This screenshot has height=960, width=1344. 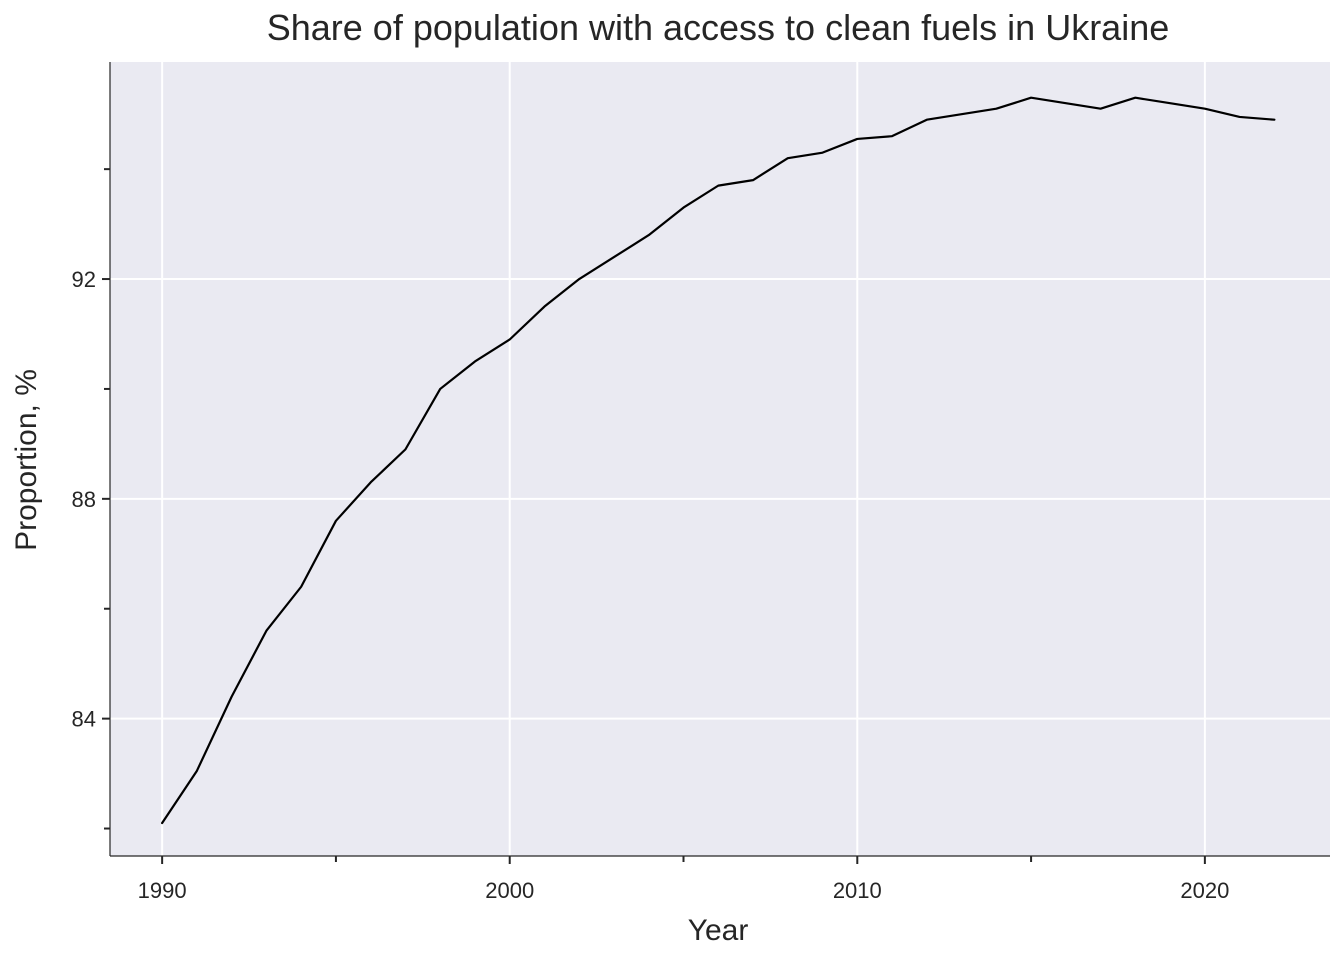 I want to click on x-tick-label: 2000, so click(x=509, y=890).